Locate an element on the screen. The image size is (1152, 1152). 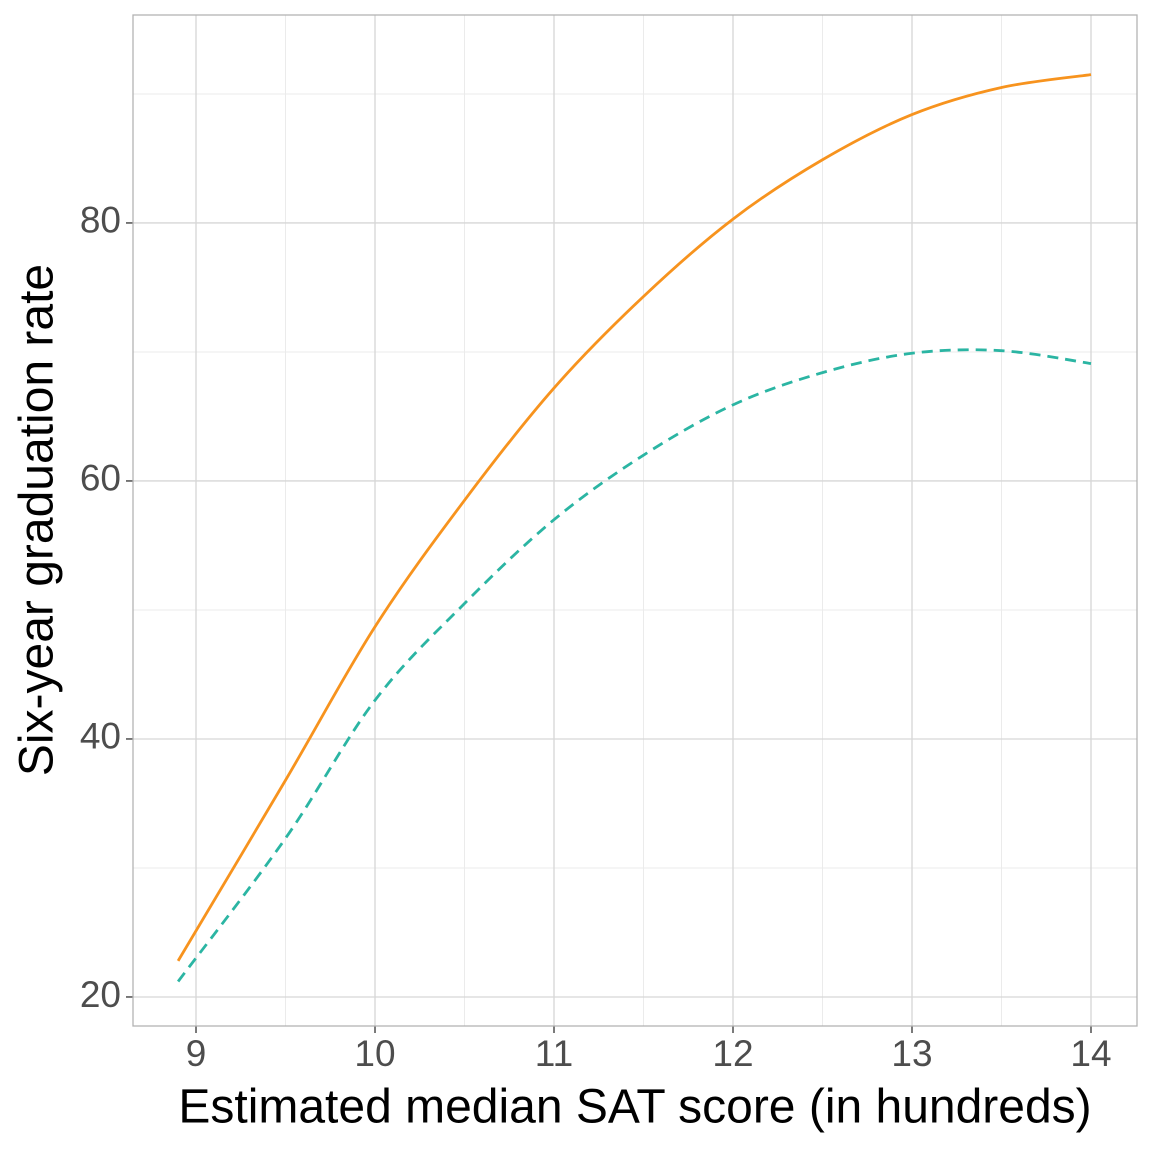
x-tick-label: 10 is located at coordinates (374, 1053).